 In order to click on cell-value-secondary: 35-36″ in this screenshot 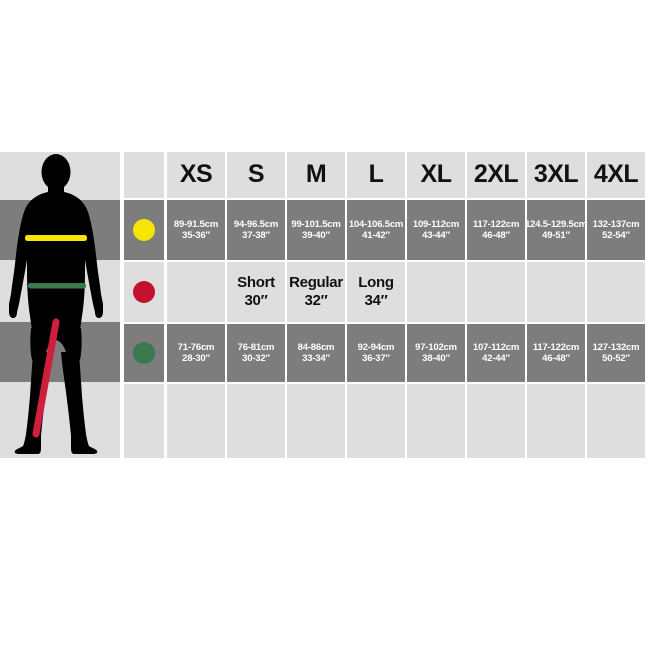, I will do `click(196, 235)`.